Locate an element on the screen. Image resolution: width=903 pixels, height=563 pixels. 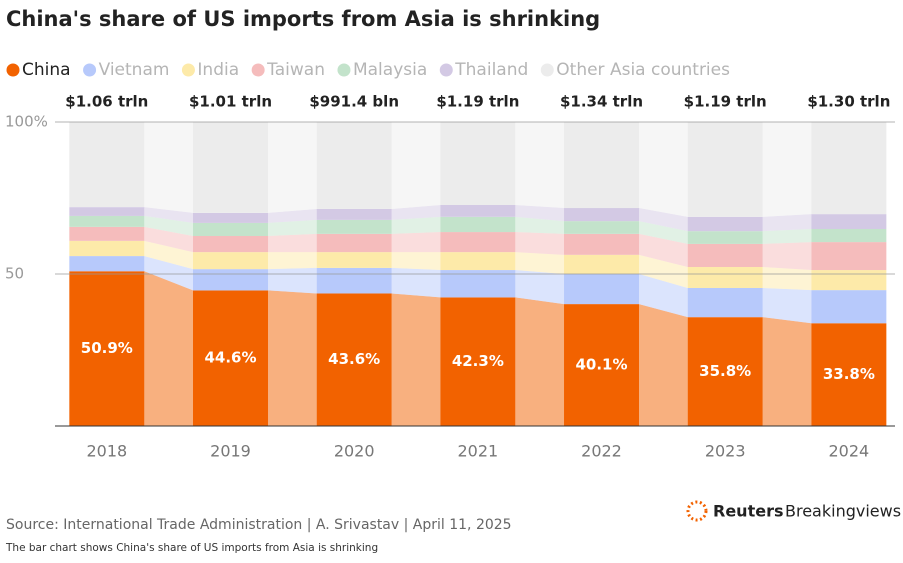
data-label: 35.8% is located at coordinates (725, 371).